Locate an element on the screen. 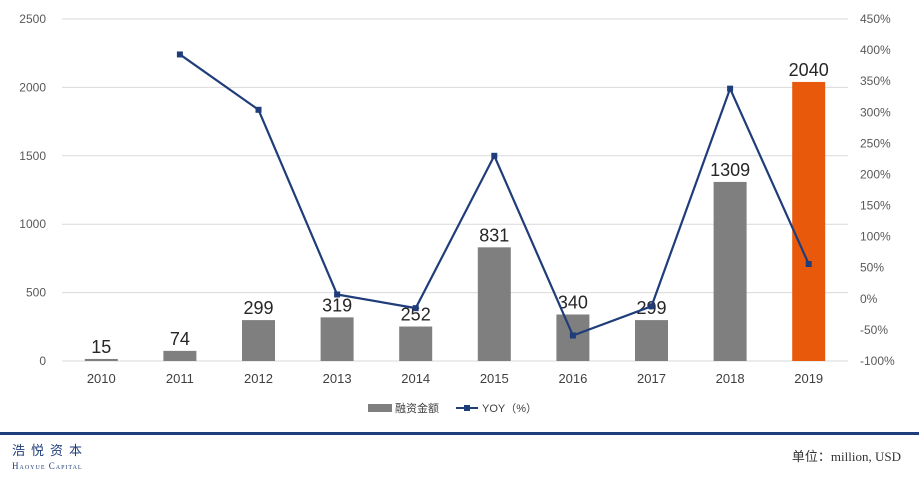 Image resolution: width=919 pixels, height=479 pixels. brand-name-cn: 浩悦资本 is located at coordinates (50, 451).